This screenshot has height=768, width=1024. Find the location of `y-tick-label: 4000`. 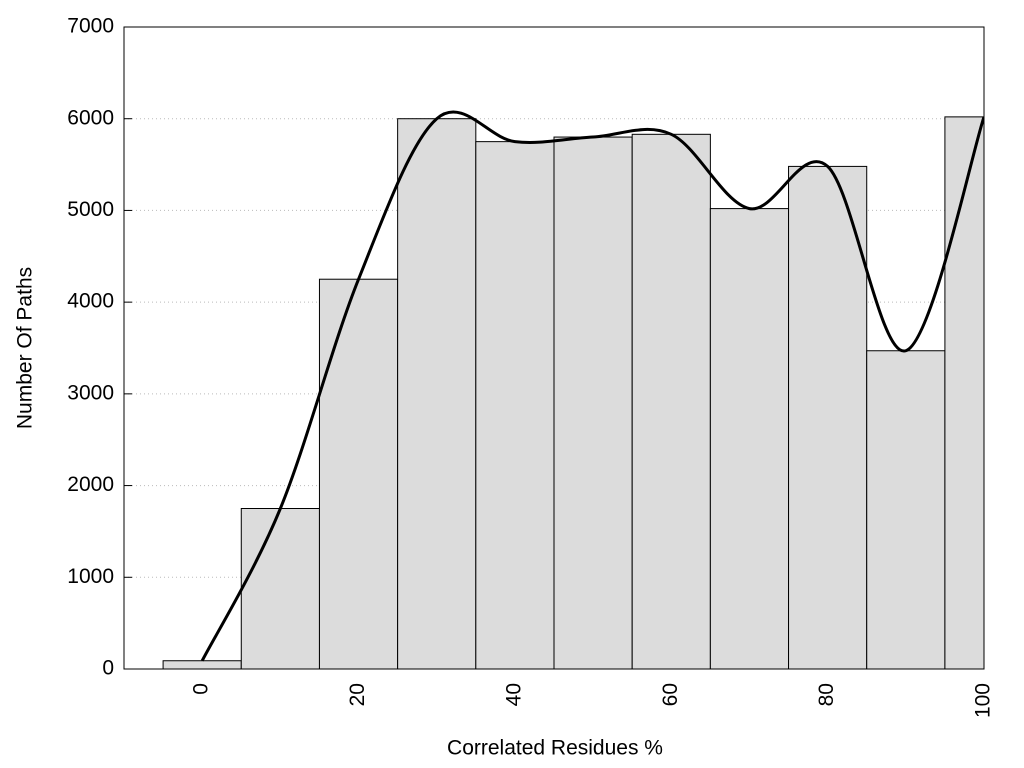

y-tick-label: 4000 is located at coordinates (90, 301).